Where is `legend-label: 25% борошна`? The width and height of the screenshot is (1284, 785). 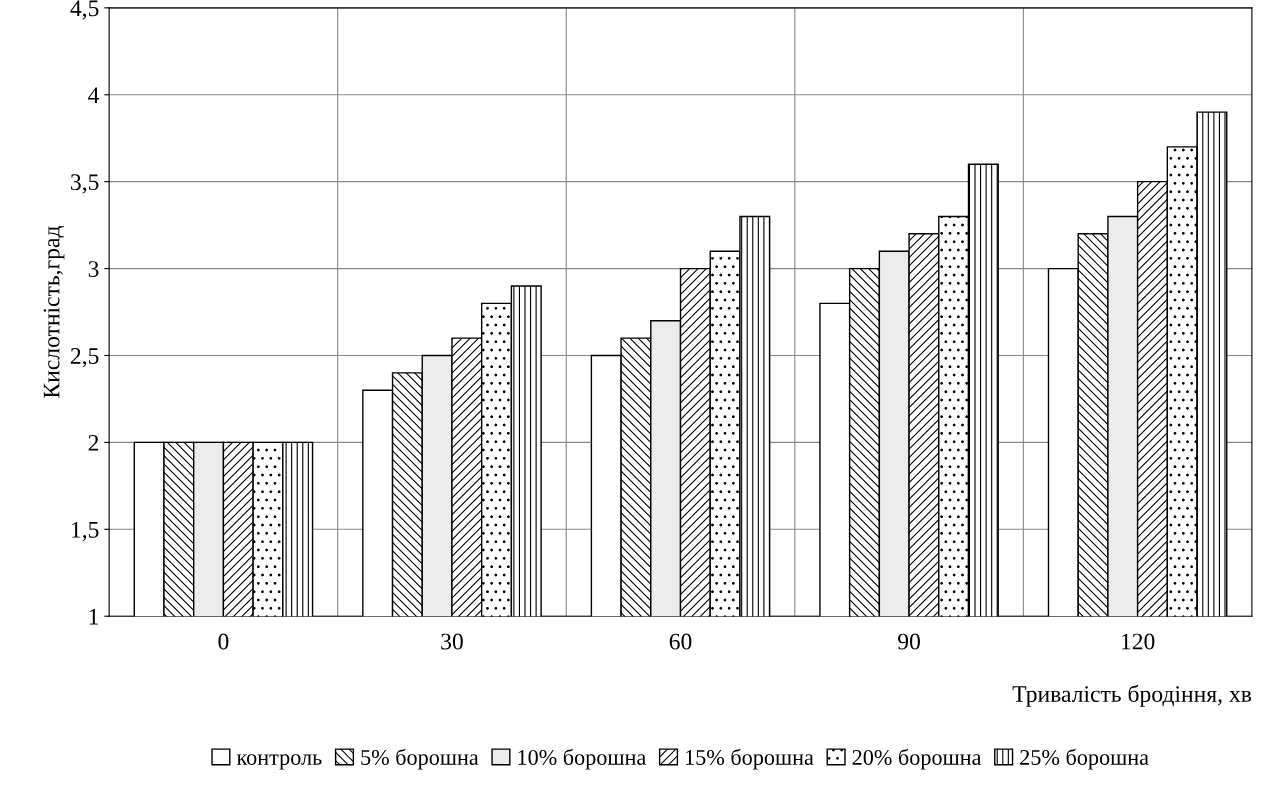
legend-label: 25% борошна is located at coordinates (1084, 759).